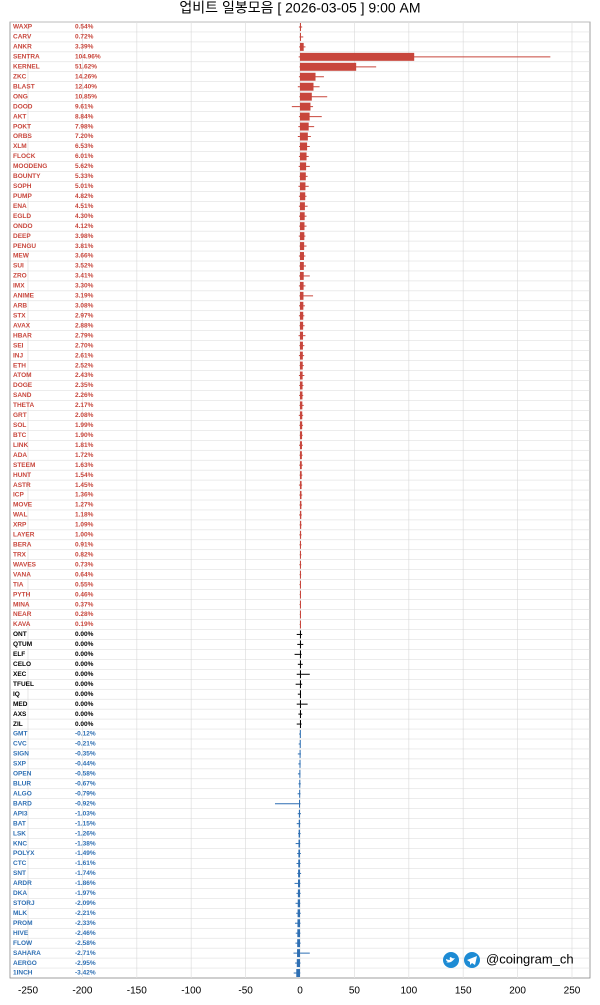 The height and width of the screenshot is (1005, 600). What do you see at coordinates (85, 803) in the screenshot?
I see `change-label: -0.92%` at bounding box center [85, 803].